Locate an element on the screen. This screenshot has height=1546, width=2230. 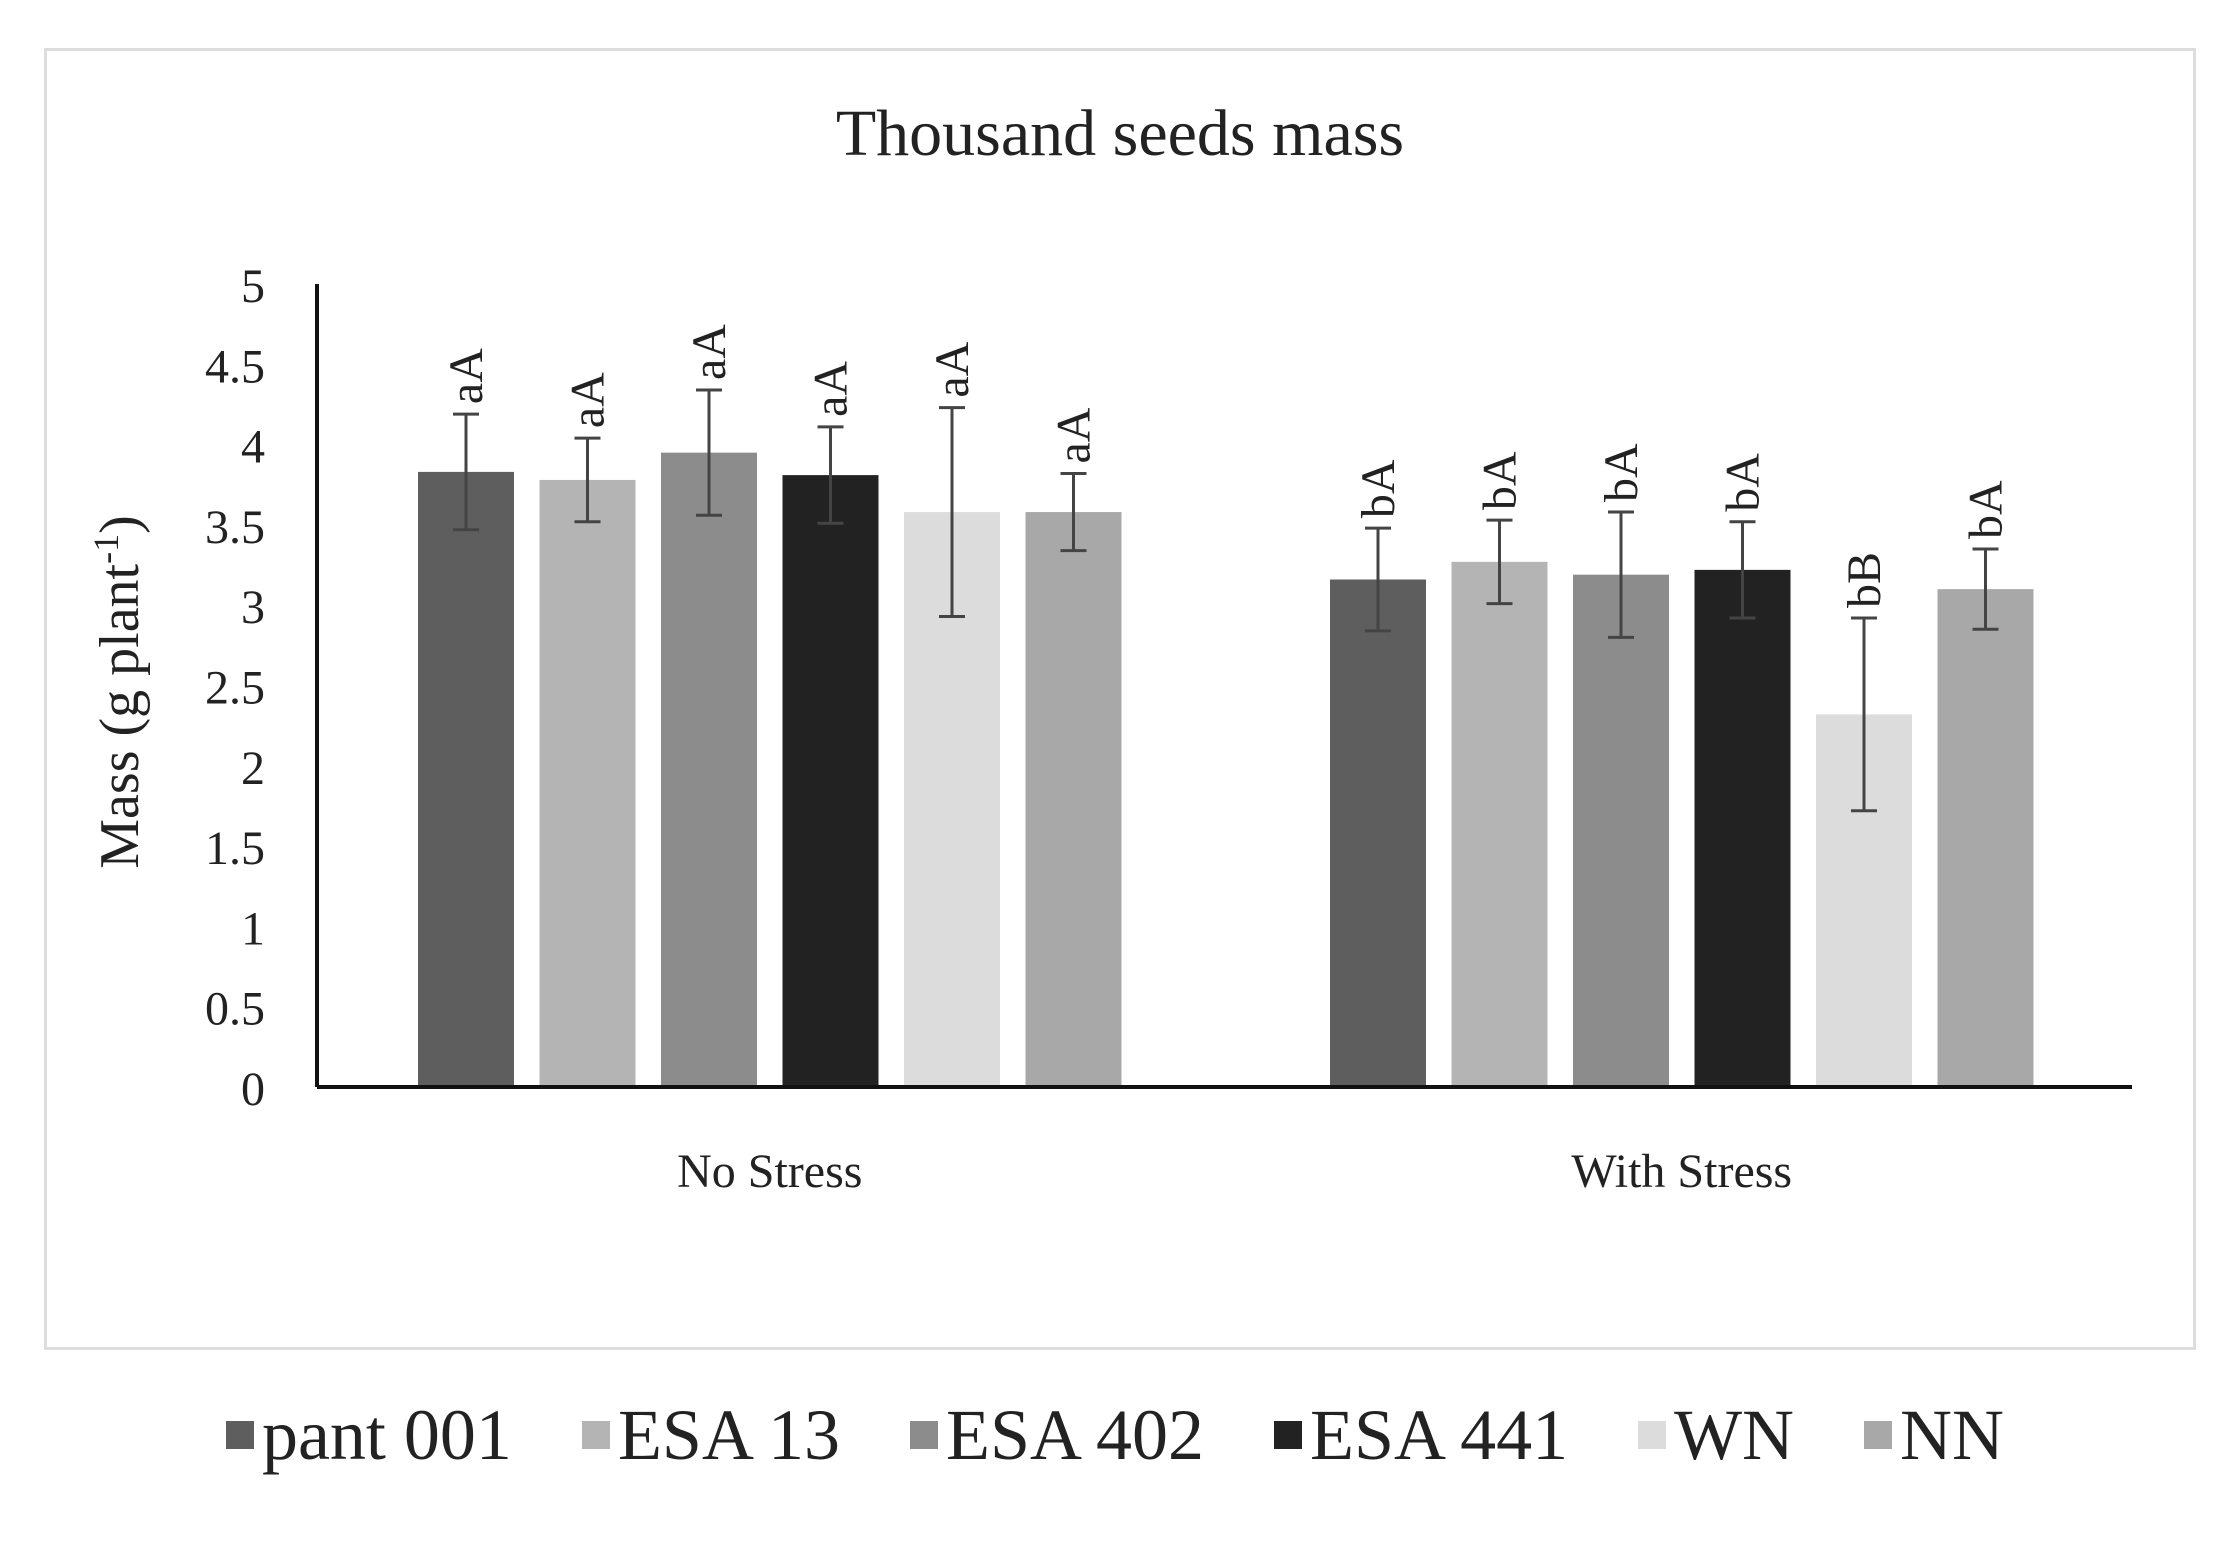
legend: pant 001 ESA 13 ESA 402 ESA 441 WN NN is located at coordinates (1115, 1435).